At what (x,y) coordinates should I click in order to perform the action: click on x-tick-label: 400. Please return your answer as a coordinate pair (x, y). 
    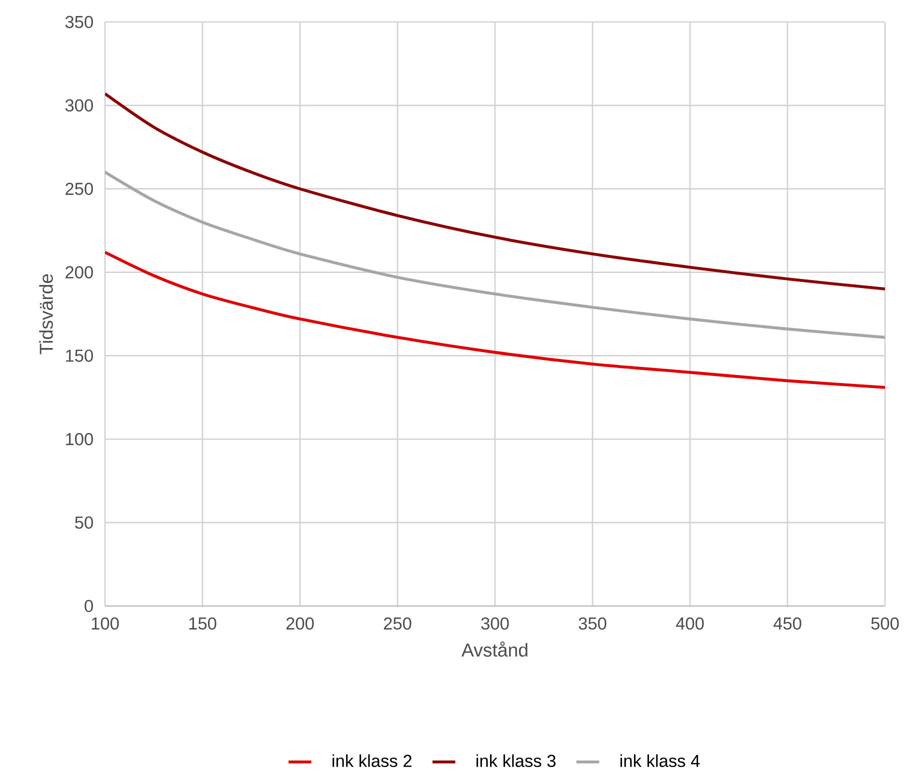
    Looking at the image, I should click on (690, 623).